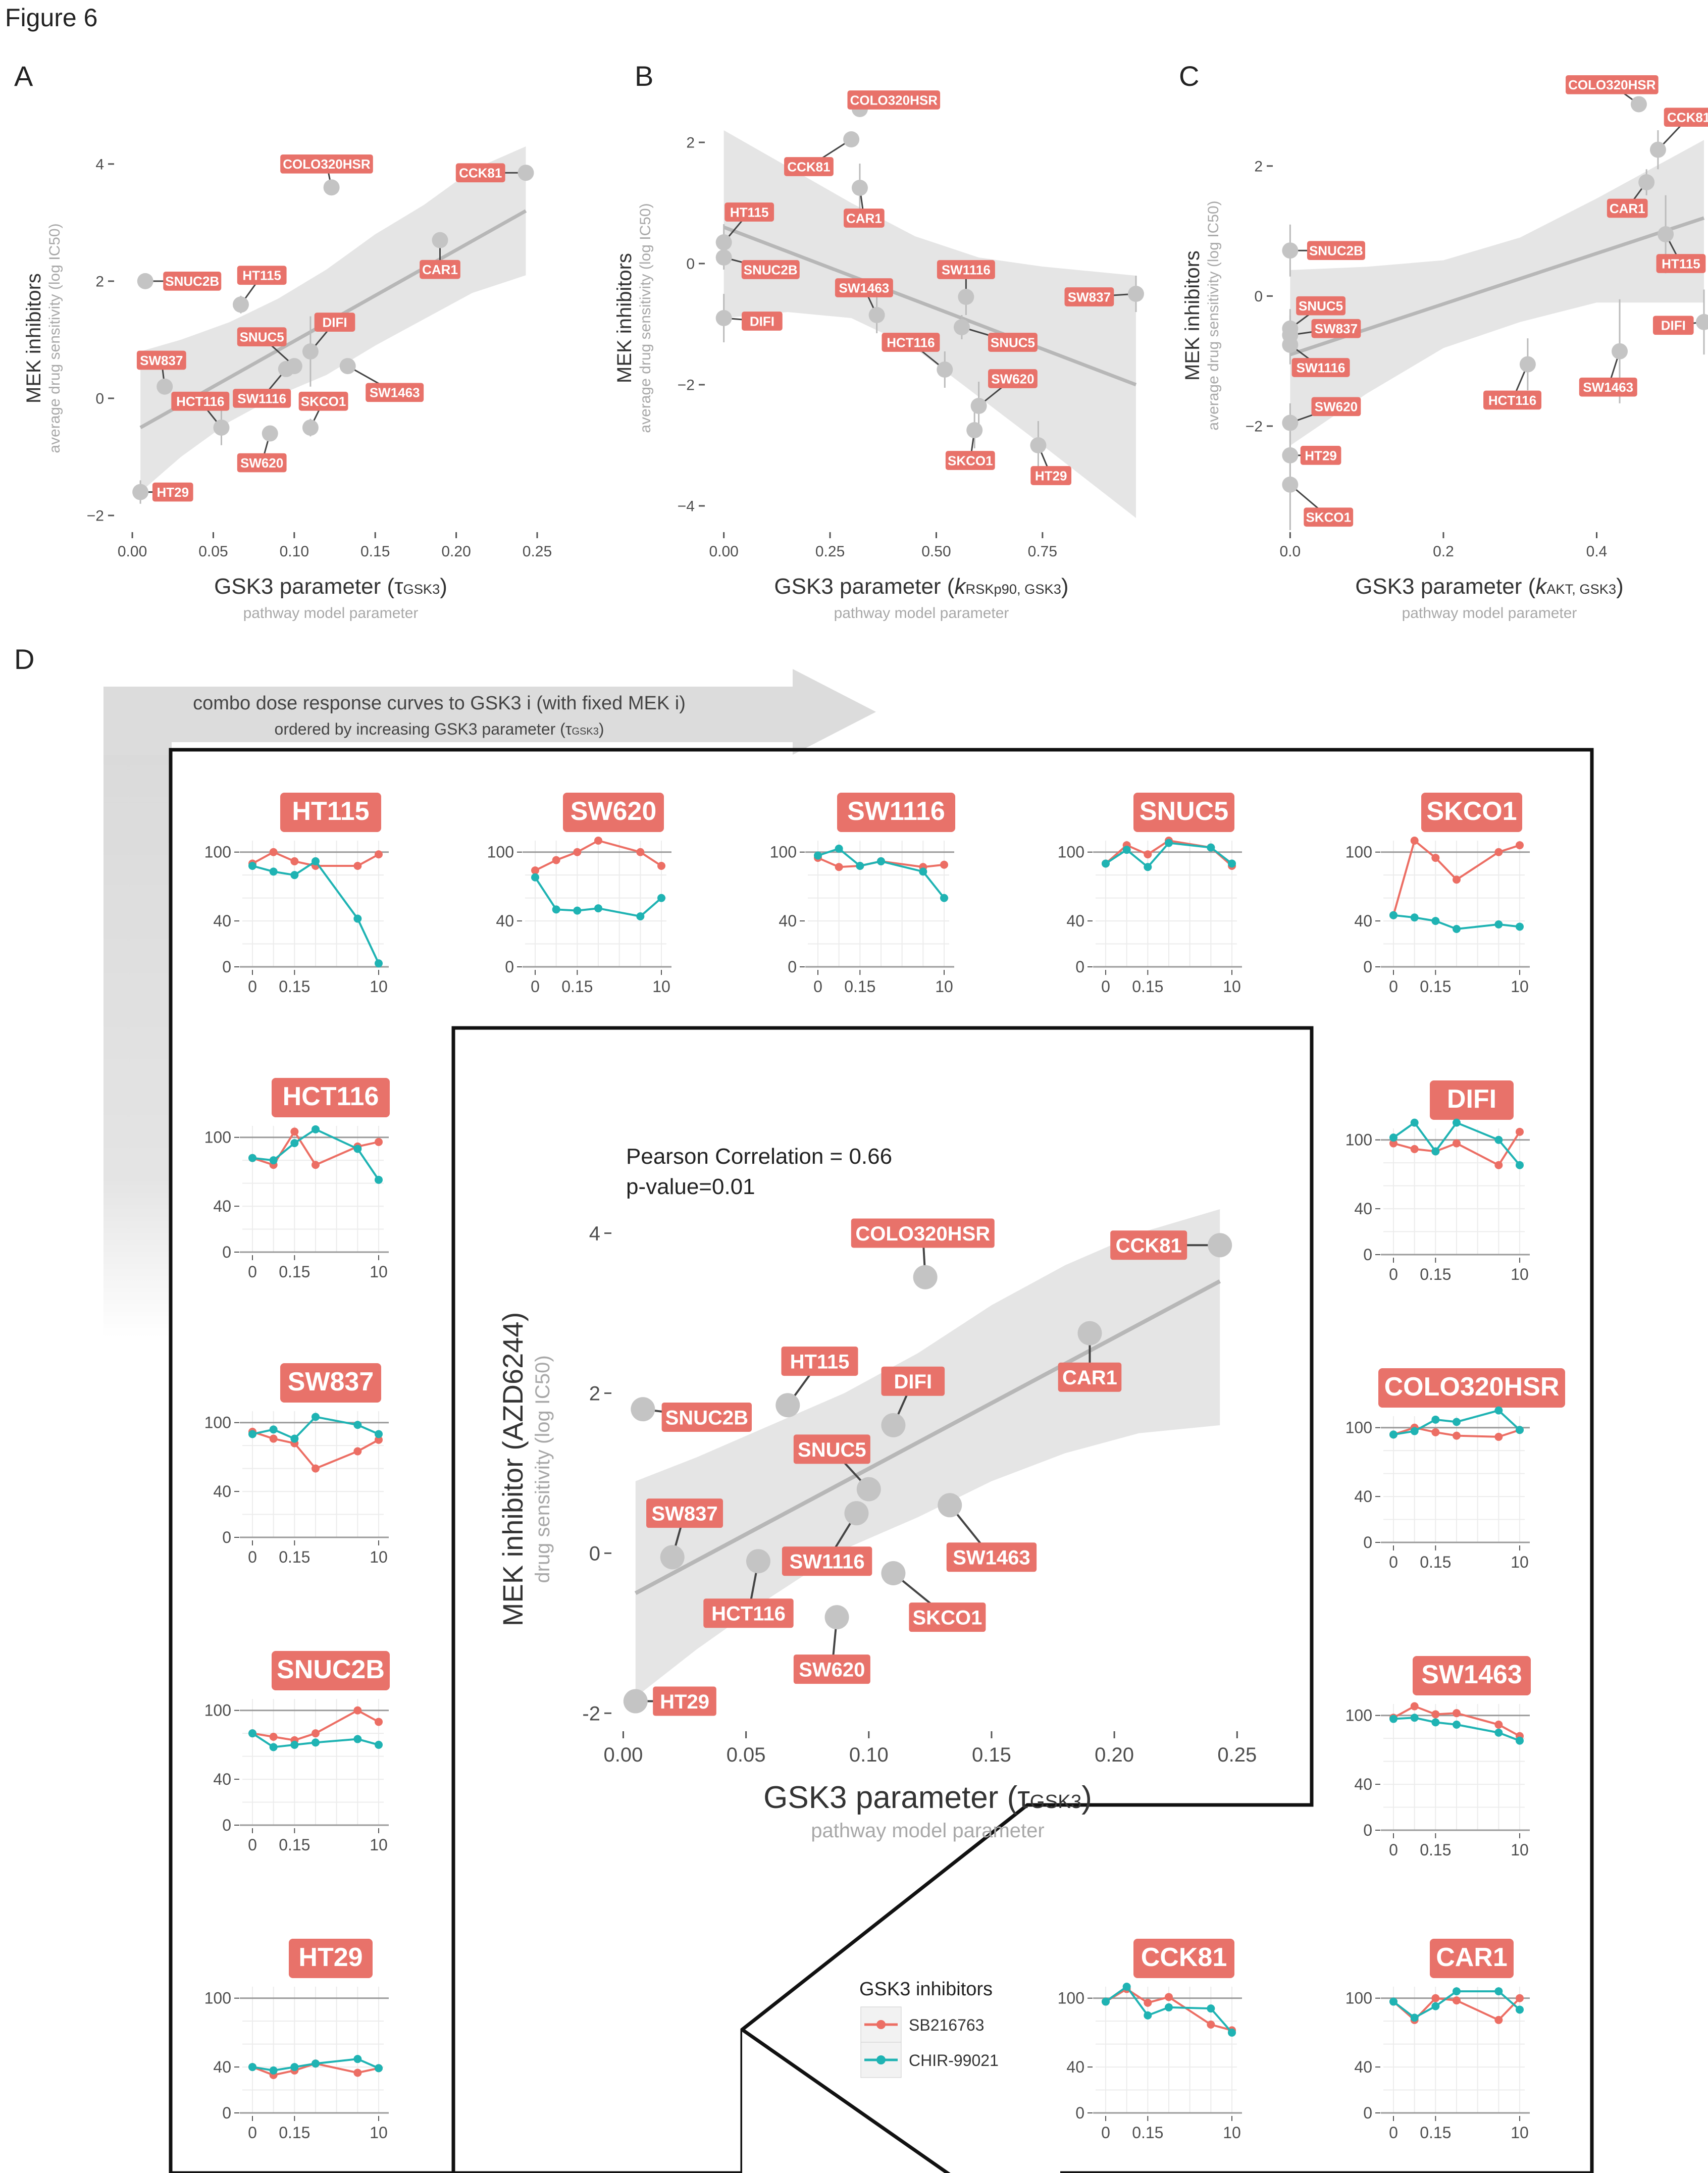 Image resolution: width=1708 pixels, height=2173 pixels. What do you see at coordinates (1498, 1732) in the screenshot?
I see `chir99021-sw1463-point` at bounding box center [1498, 1732].